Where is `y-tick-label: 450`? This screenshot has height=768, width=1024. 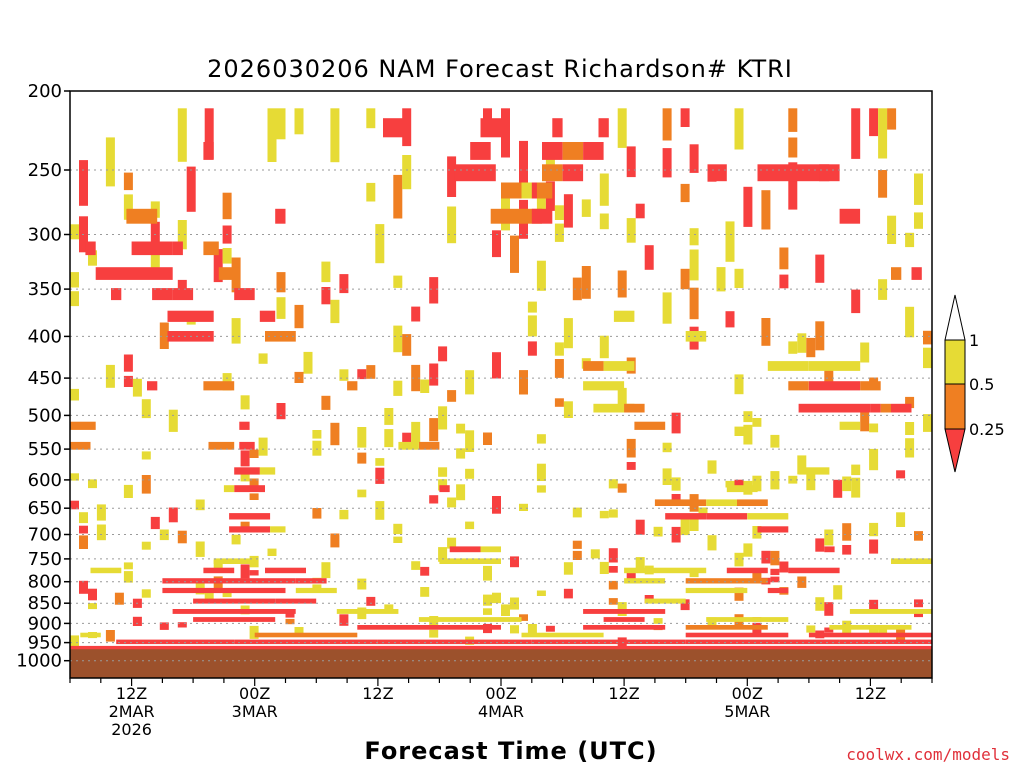 y-tick-label: 450 is located at coordinates (45, 378).